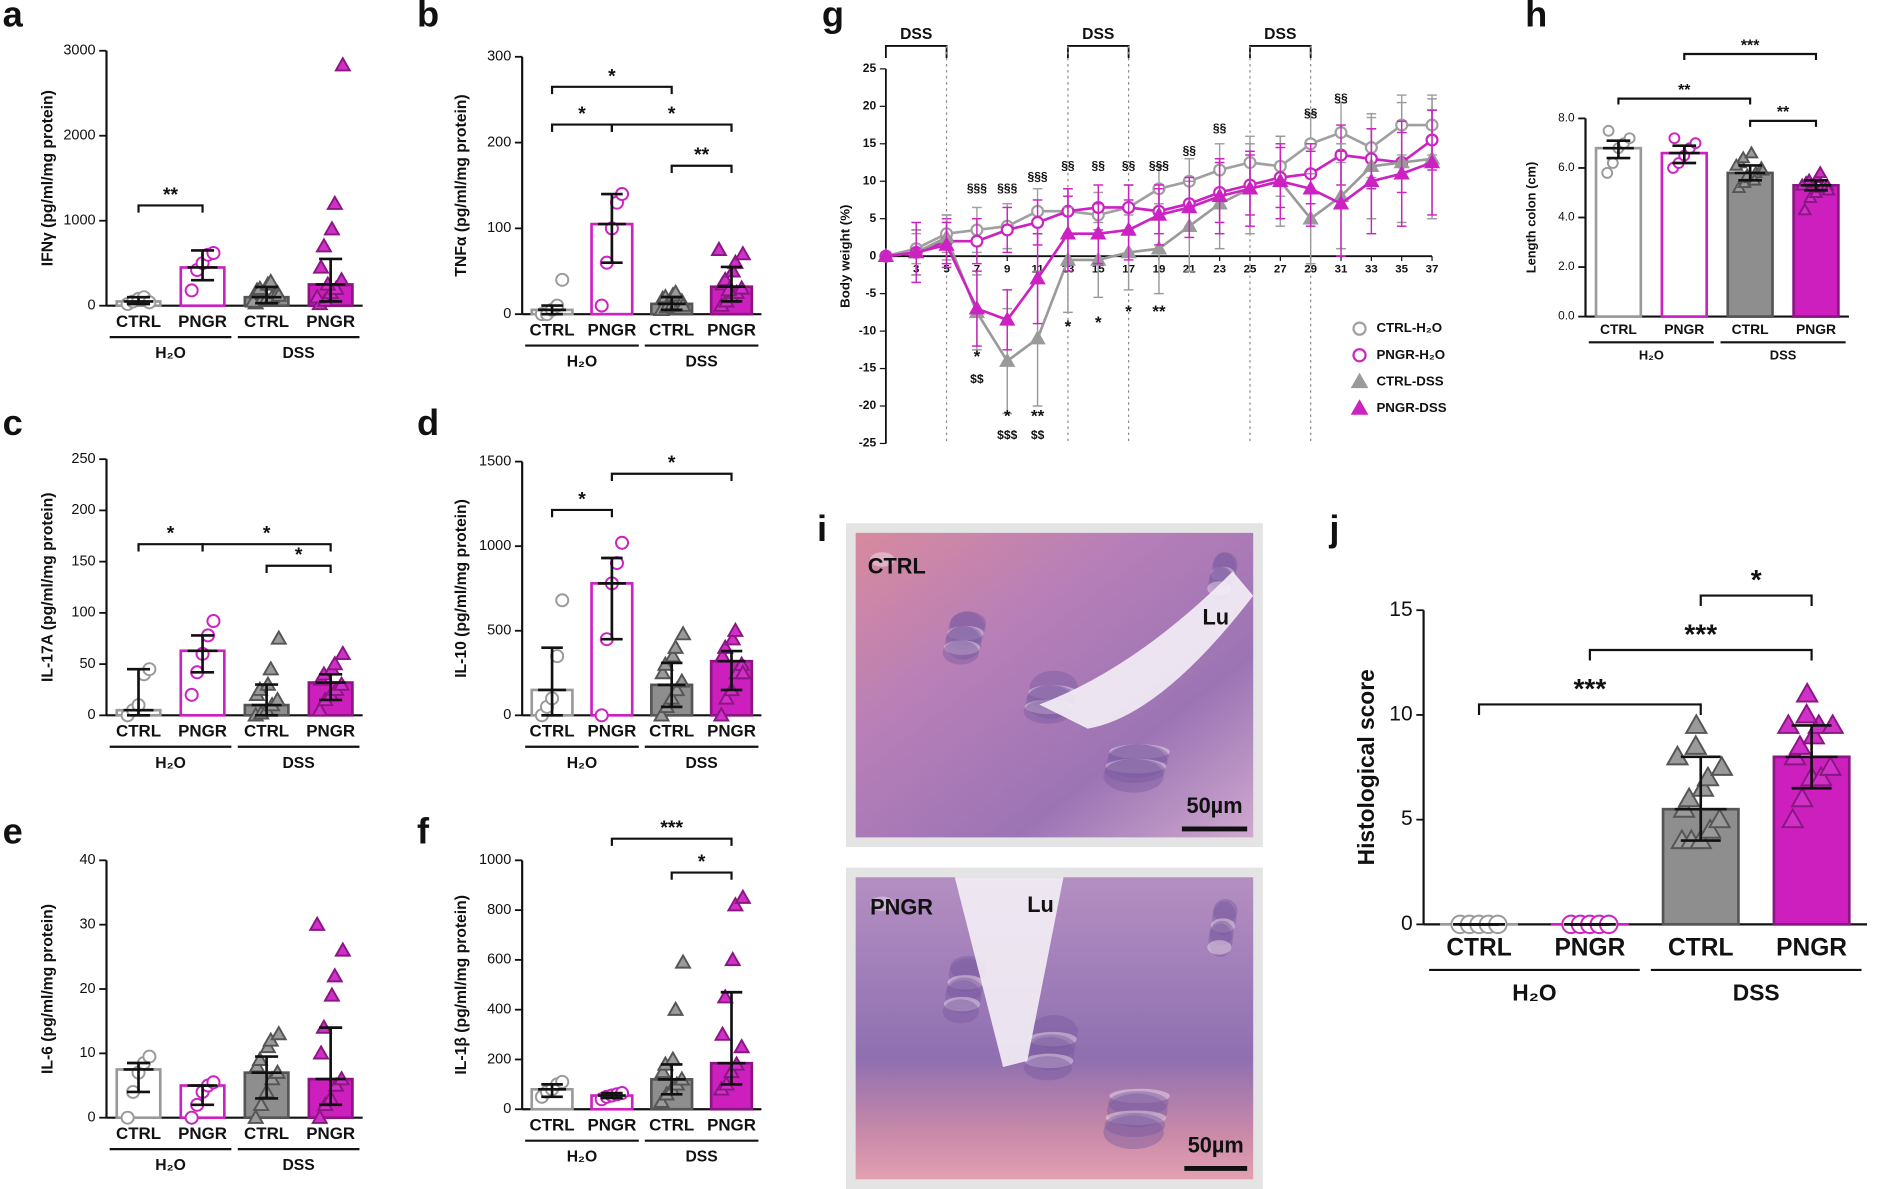  What do you see at coordinates (48, 989) in the screenshot?
I see `y-axis-label: IL-6 (pg/ml/mg protein)` at bounding box center [48, 989].